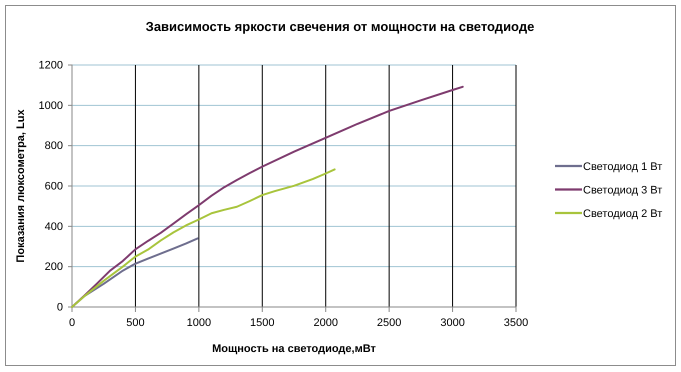 Image resolution: width=681 pixels, height=372 pixels. I want to click on x-tick-label: 1500, so click(262, 322).